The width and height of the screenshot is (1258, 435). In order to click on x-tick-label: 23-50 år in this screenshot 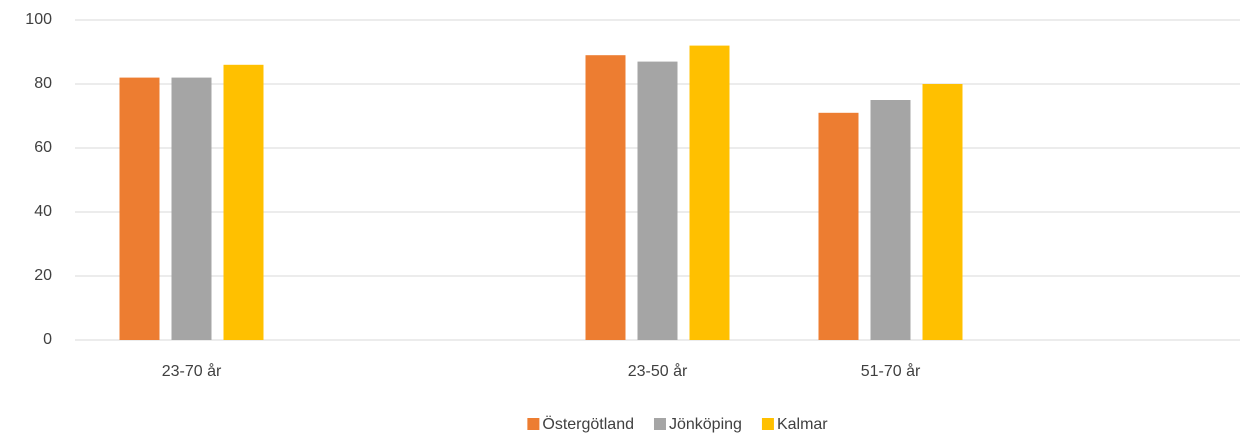, I will do `click(658, 371)`.